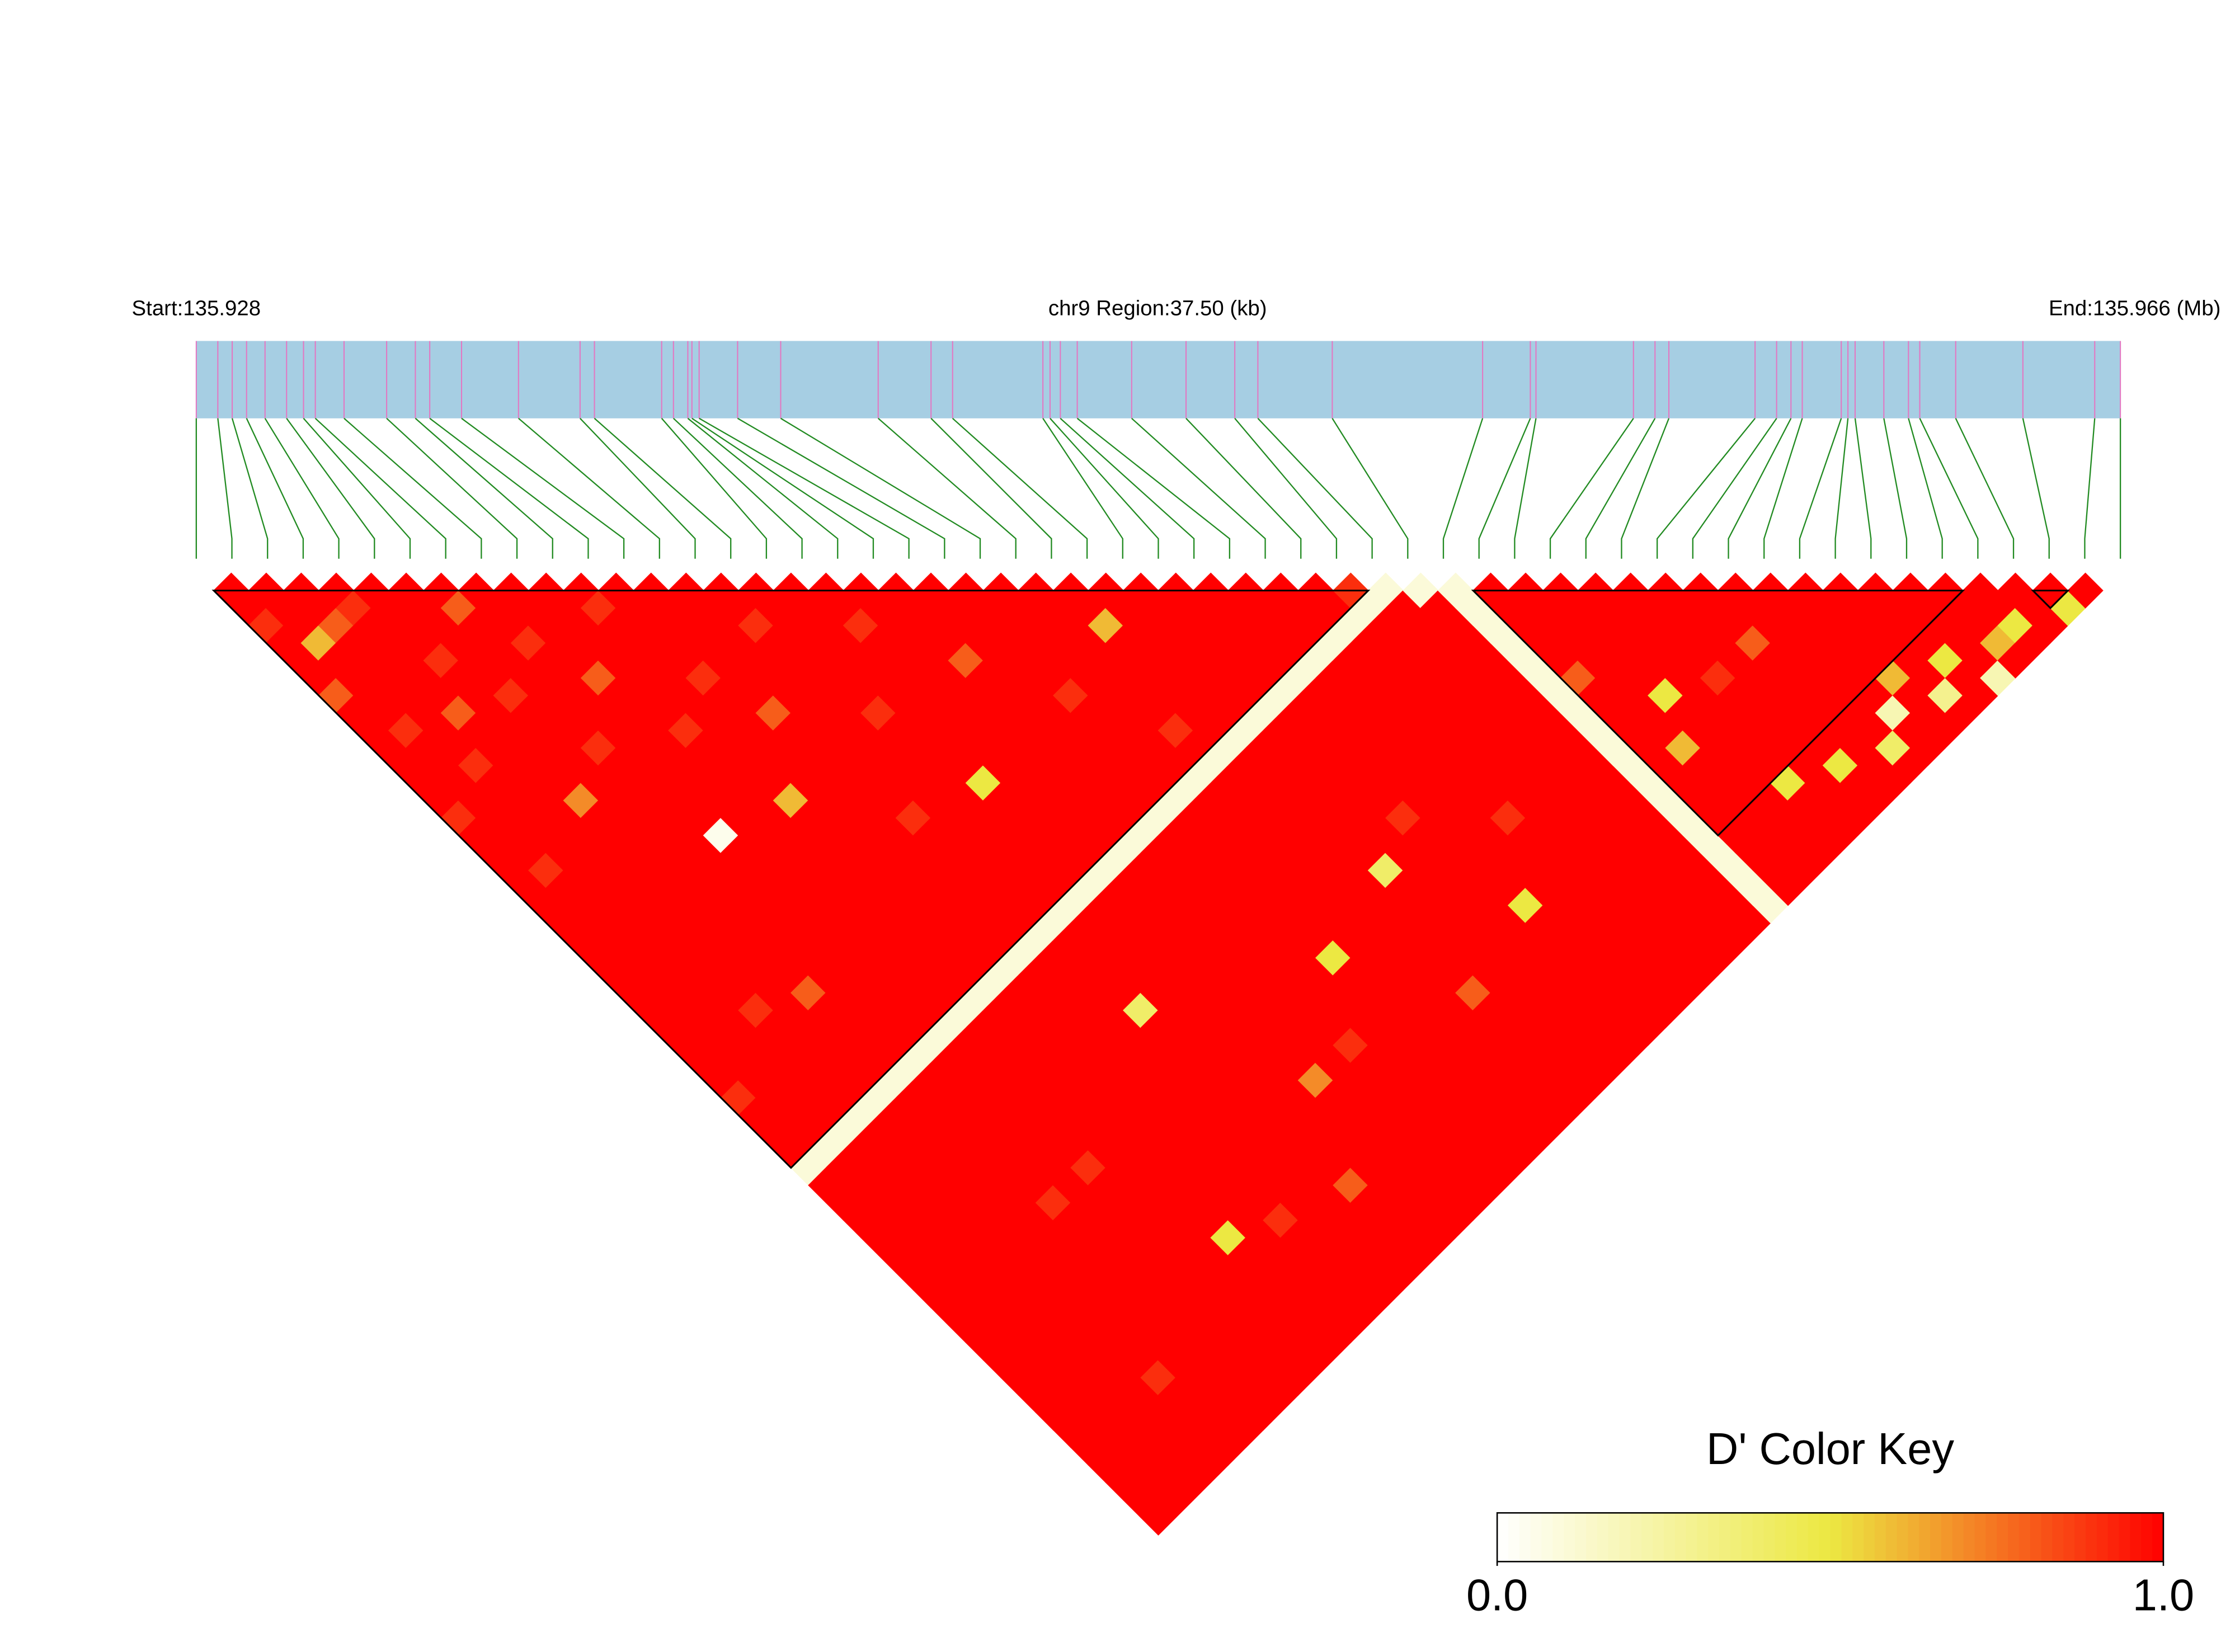 This screenshot has height=1652, width=2235. I want to click on colorbar-tick-label: 0.0, so click(1497, 1595).